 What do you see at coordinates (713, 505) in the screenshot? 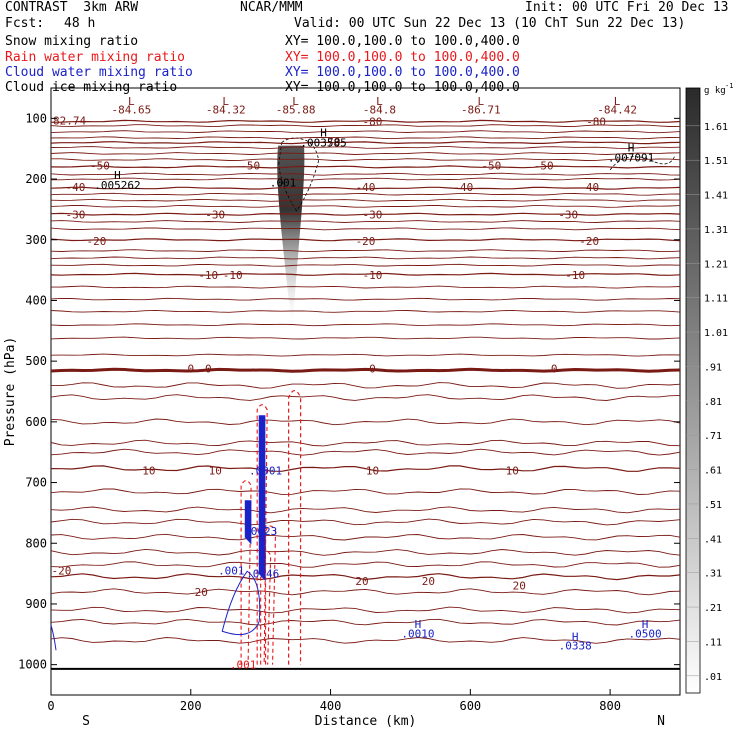
I see `colorbar-tick-label: .51` at bounding box center [713, 505].